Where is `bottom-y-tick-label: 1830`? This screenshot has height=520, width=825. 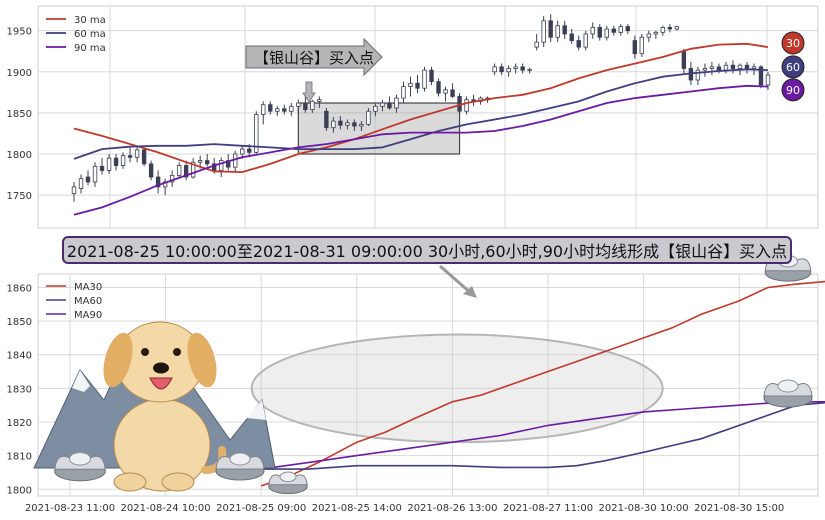 bottom-y-tick-label: 1830 is located at coordinates (19, 389).